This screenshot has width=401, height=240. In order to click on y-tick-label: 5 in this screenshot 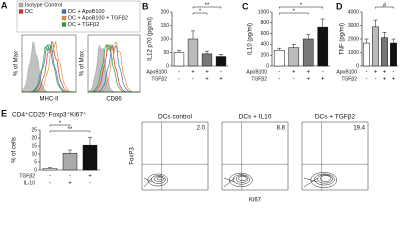, I will do `click(35, 162)`.